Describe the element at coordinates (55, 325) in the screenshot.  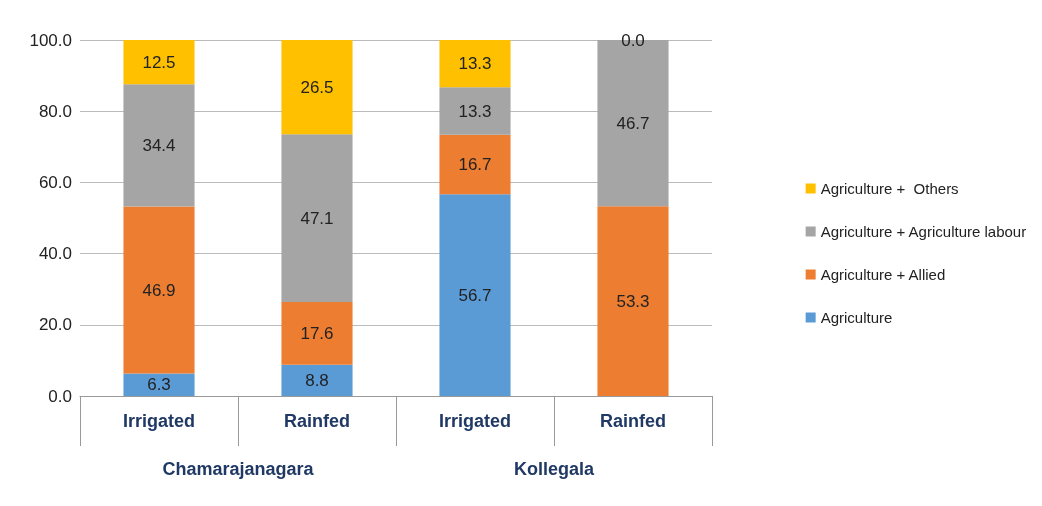
I see `y-tick-label: 20.0` at that location.